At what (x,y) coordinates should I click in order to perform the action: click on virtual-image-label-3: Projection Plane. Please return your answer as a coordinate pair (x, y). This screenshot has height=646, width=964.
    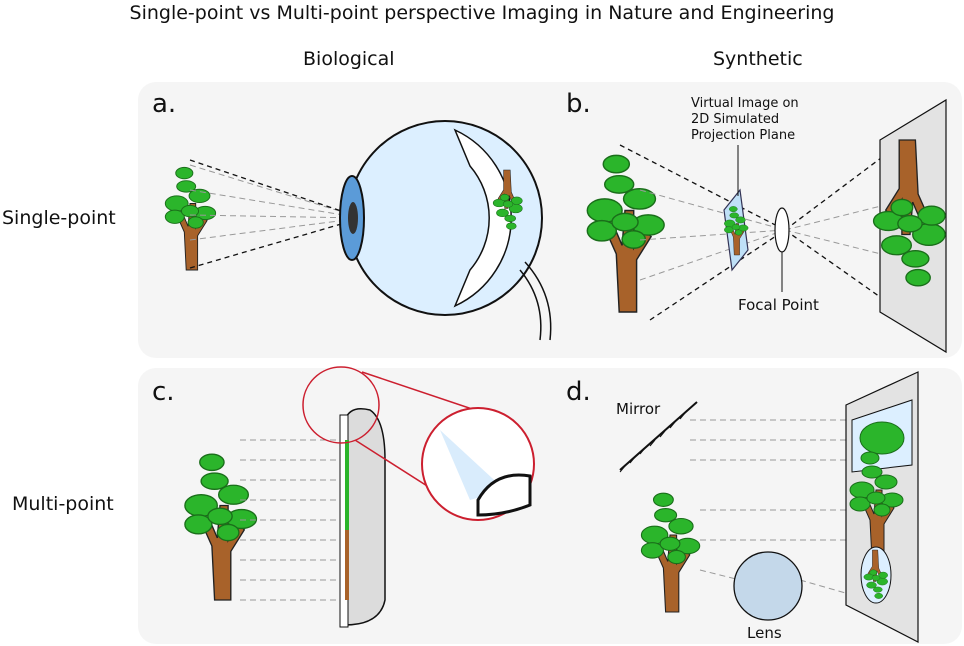
    Looking at the image, I should click on (743, 135).